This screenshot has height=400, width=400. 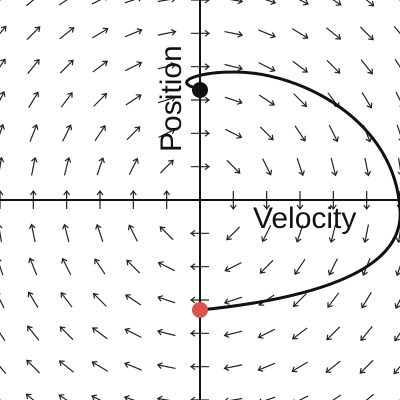 I want to click on end-marker, so click(x=200, y=90).